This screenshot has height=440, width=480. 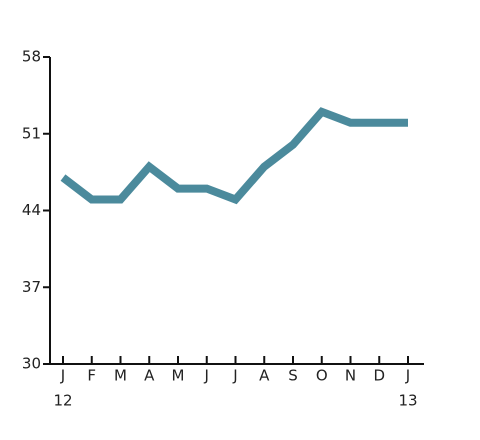 I want to click on x-year-label: 13, so click(x=407, y=401).